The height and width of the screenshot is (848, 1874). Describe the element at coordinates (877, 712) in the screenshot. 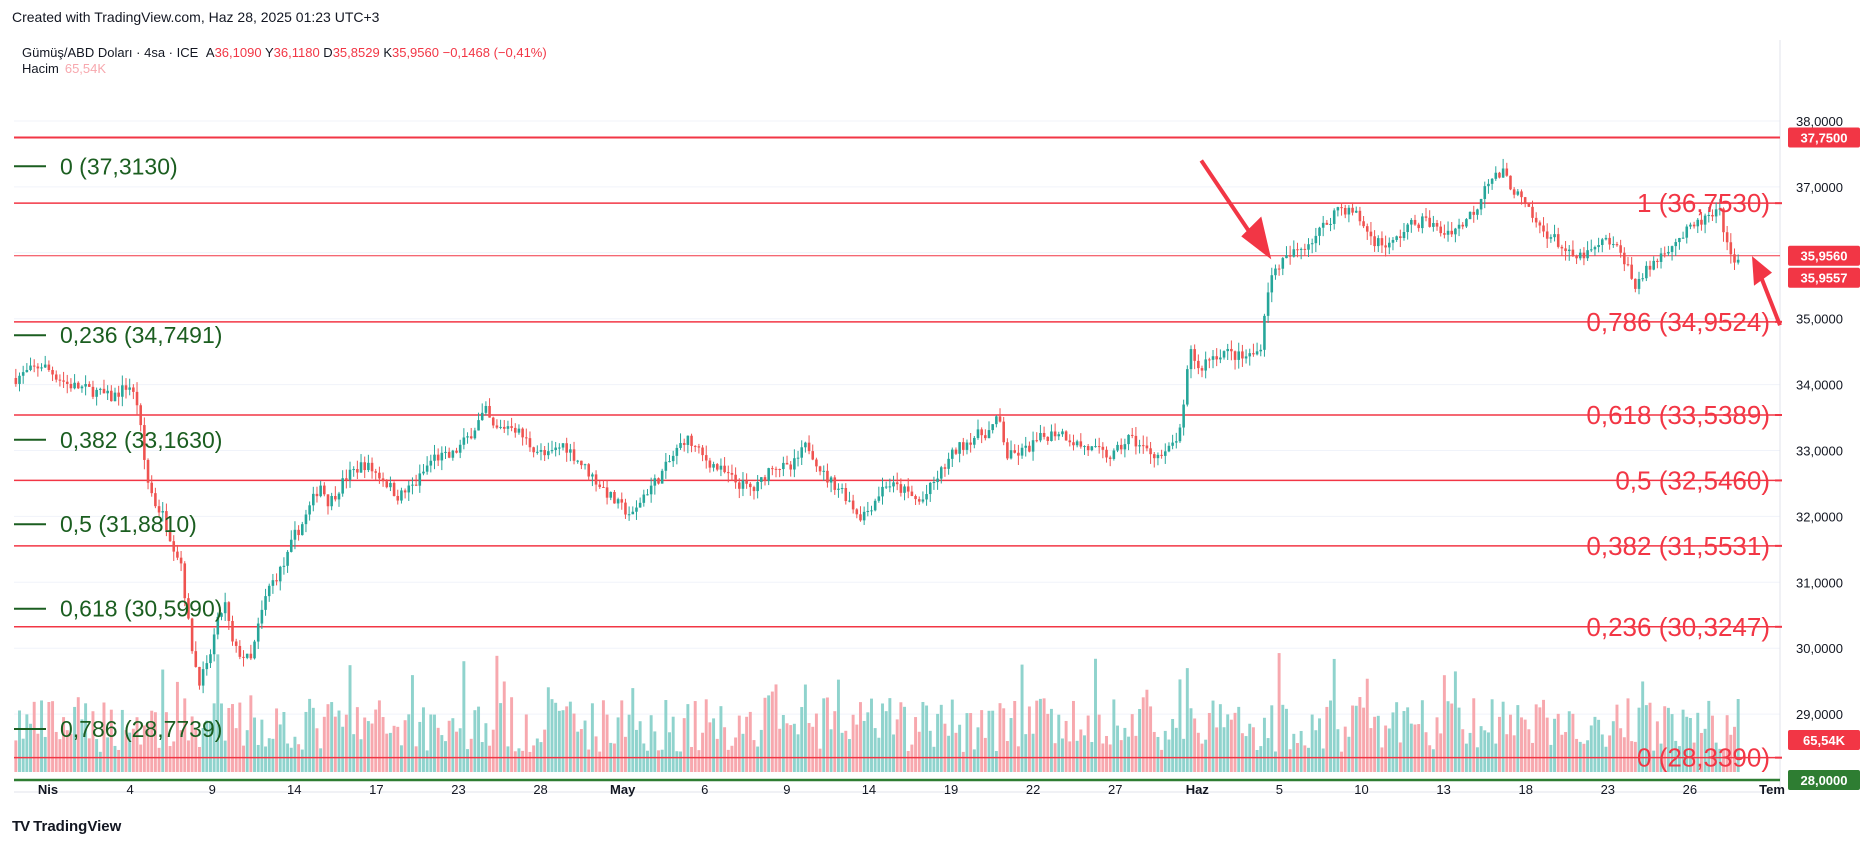

I see `volume-bars` at that location.